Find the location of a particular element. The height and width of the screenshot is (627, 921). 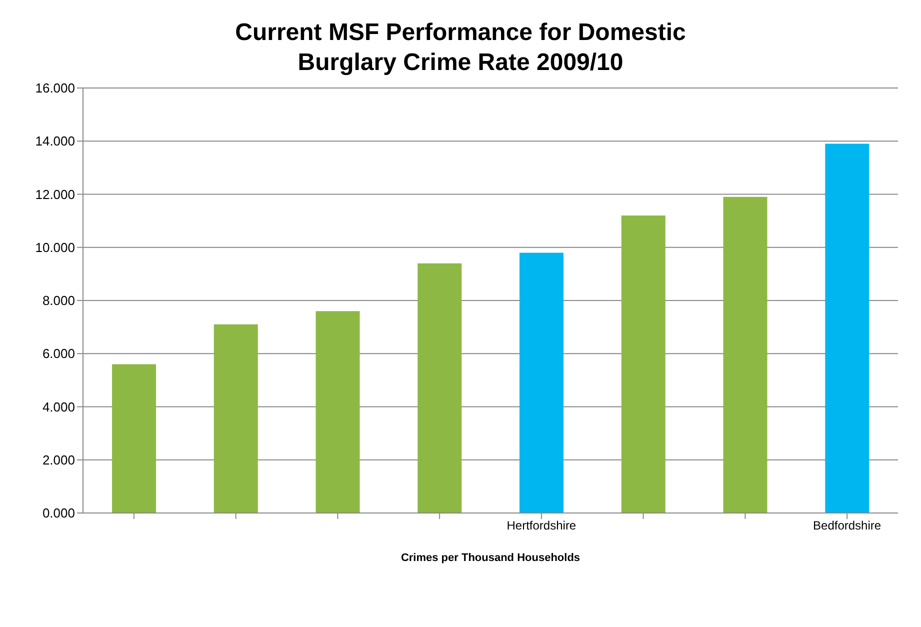

y-tick-label: 10.000 is located at coordinates (55, 247).